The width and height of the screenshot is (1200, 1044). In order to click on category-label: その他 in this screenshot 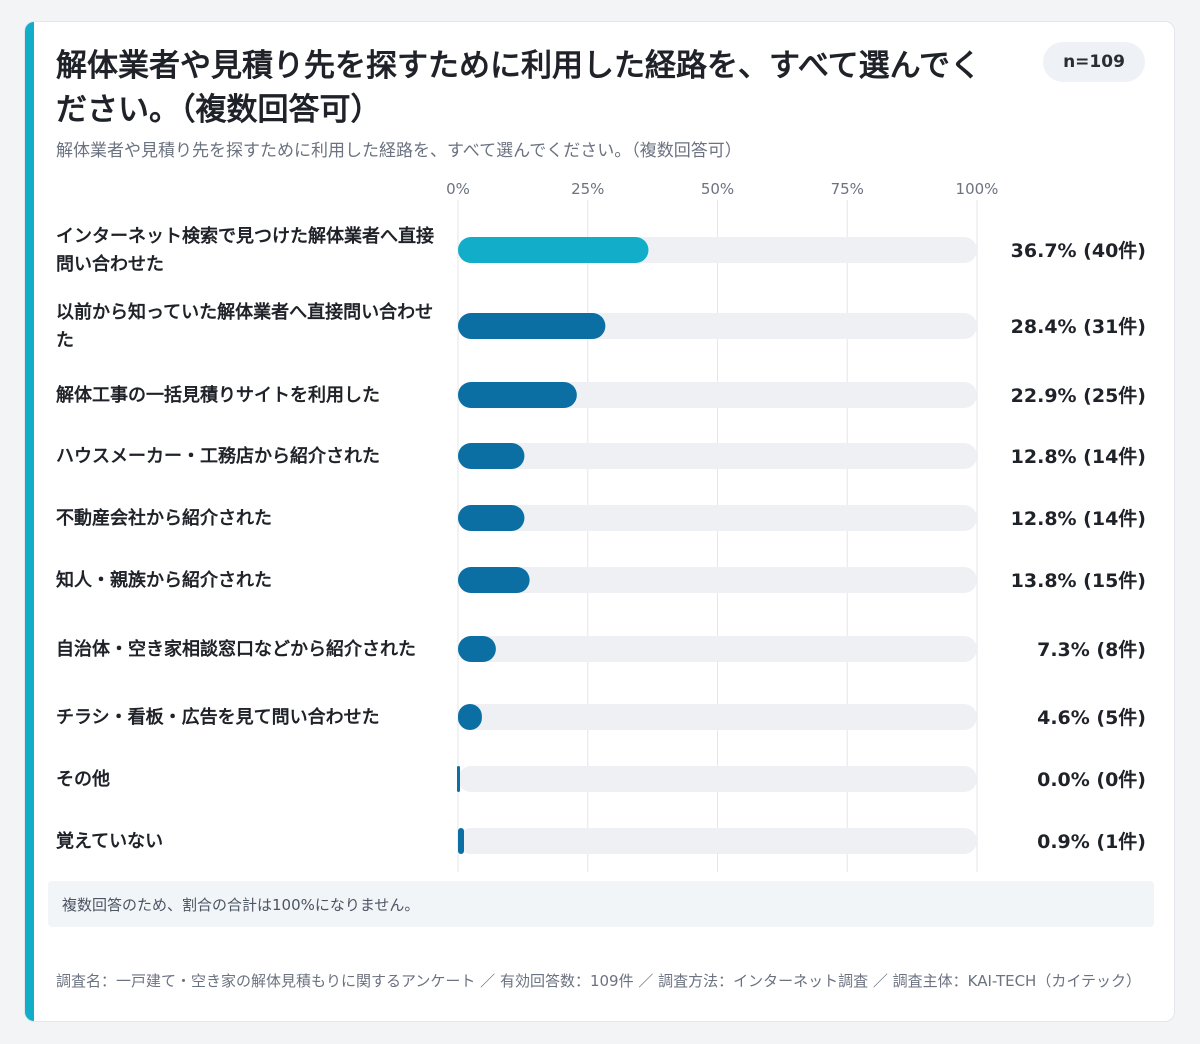, I will do `click(83, 779)`.